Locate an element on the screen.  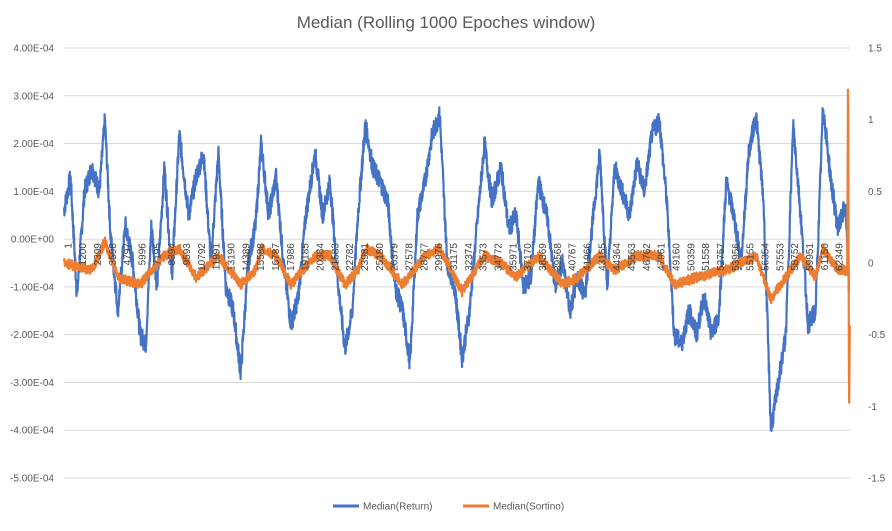
x-tick-label: 3598 is located at coordinates (113, 254).